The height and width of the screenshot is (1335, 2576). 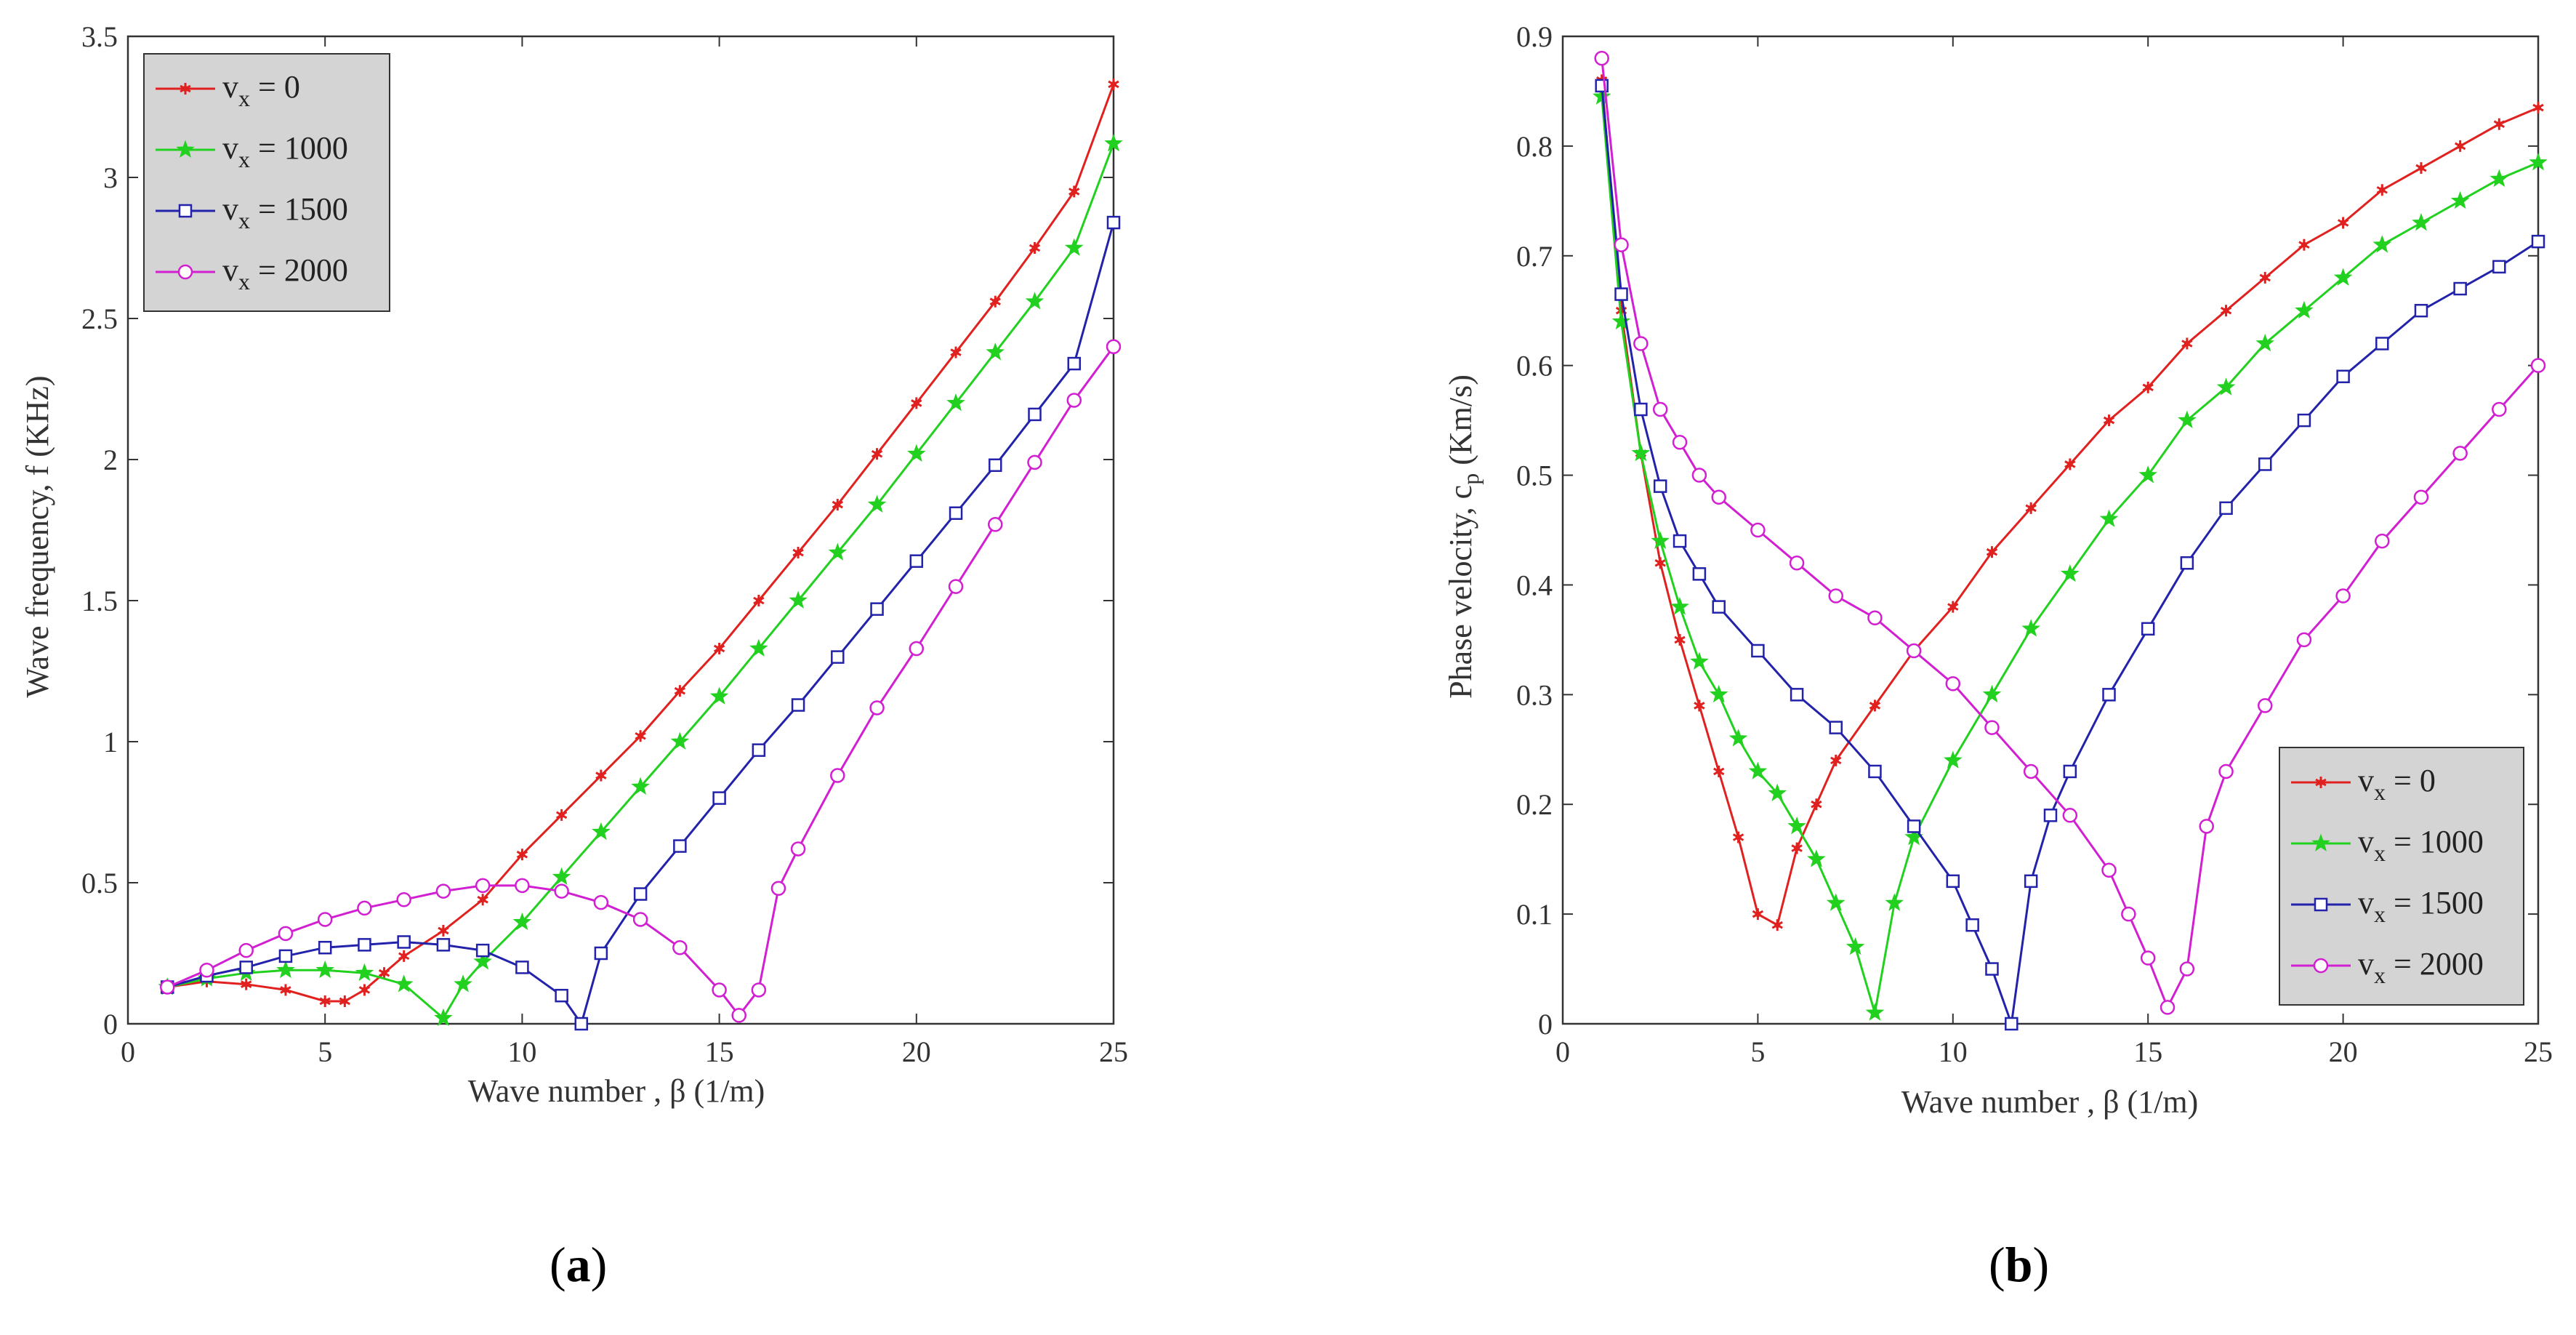 What do you see at coordinates (1534, 256) in the screenshot?
I see `y-tick-label: 0.7` at bounding box center [1534, 256].